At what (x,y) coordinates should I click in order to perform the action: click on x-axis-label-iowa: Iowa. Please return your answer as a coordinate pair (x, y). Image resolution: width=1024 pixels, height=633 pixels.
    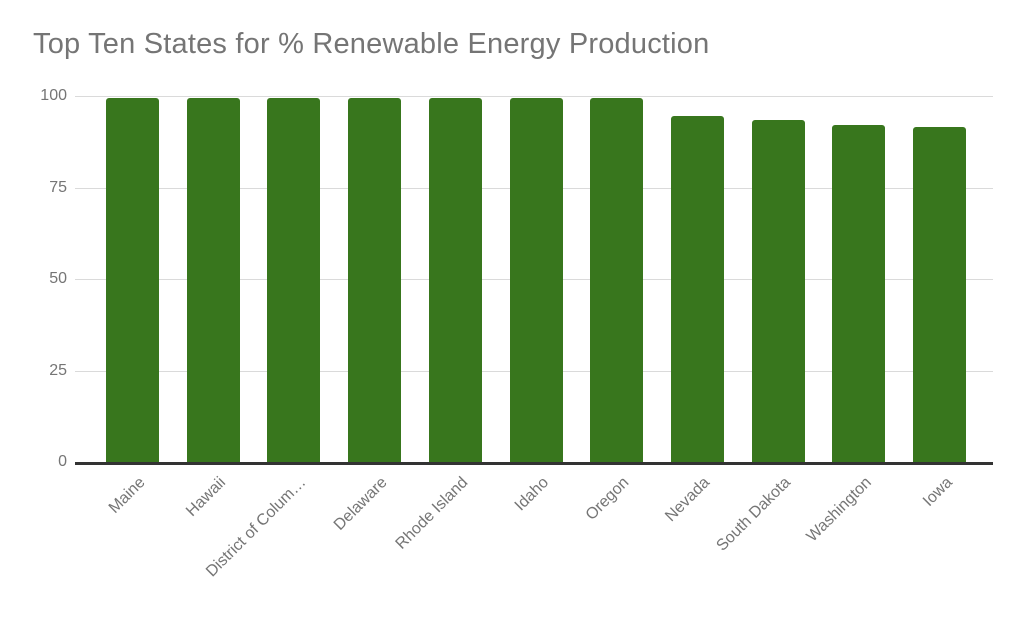
    Looking at the image, I should click on (937, 492).